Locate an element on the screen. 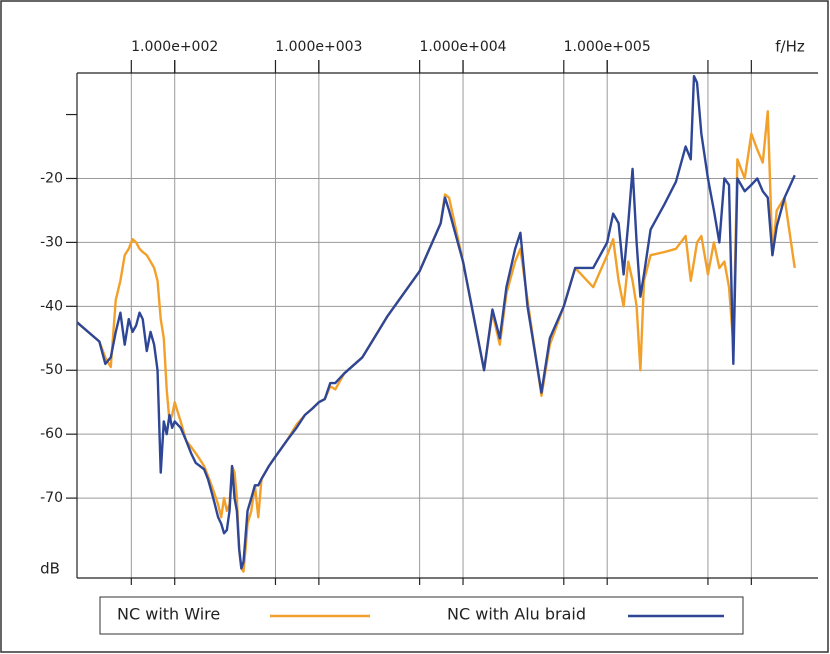 Image resolution: width=830 pixels, height=654 pixels. y-tick-label: -40 is located at coordinates (51, 306).